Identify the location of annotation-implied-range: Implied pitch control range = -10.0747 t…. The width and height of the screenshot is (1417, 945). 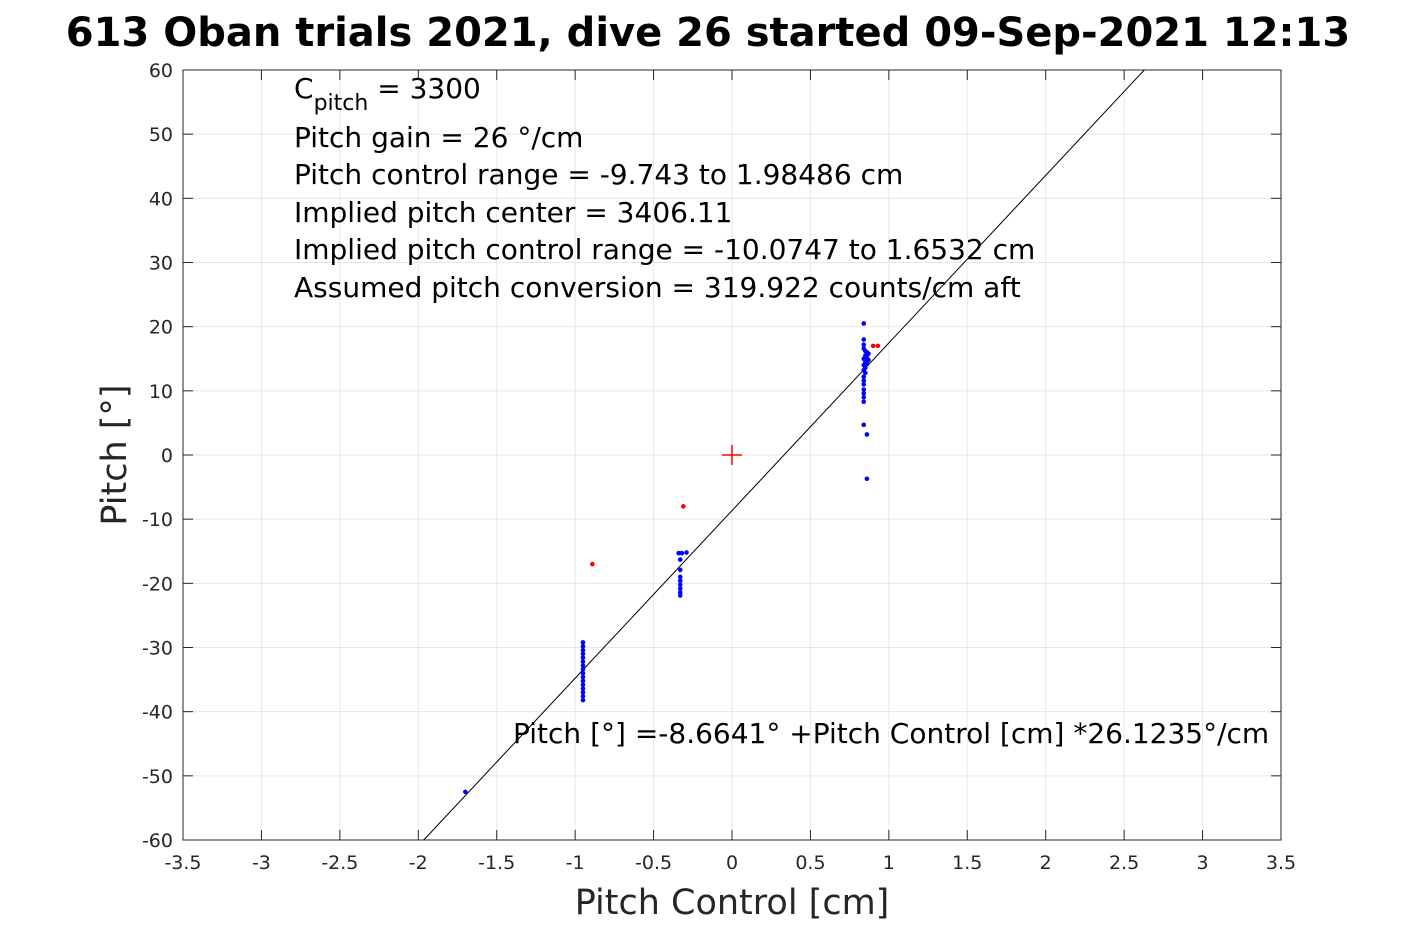
(664, 249).